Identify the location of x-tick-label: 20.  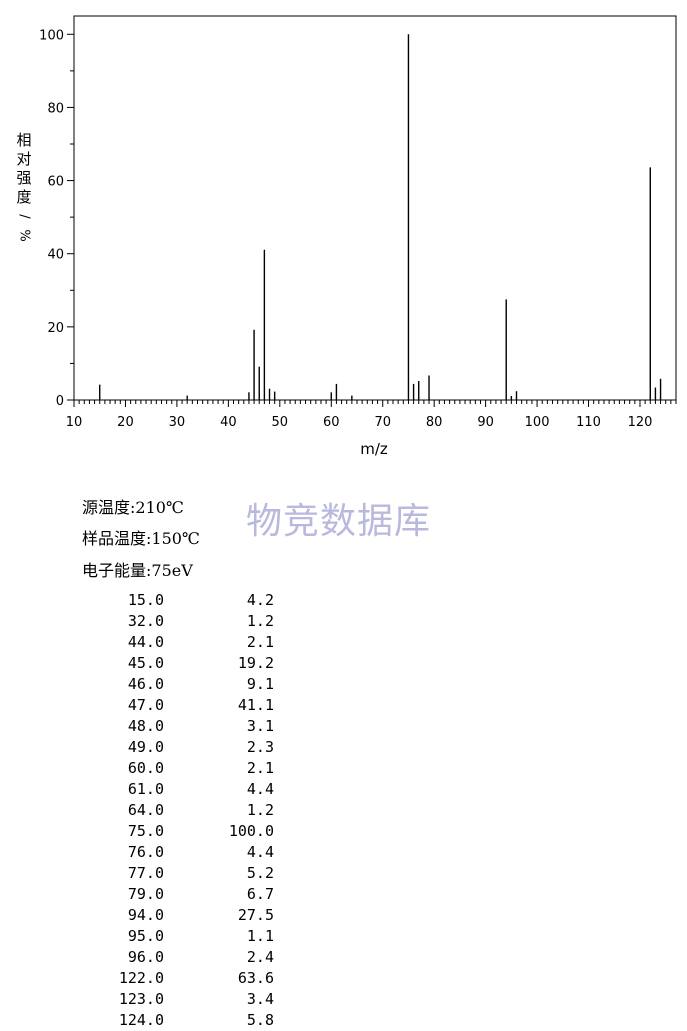
(125, 422).